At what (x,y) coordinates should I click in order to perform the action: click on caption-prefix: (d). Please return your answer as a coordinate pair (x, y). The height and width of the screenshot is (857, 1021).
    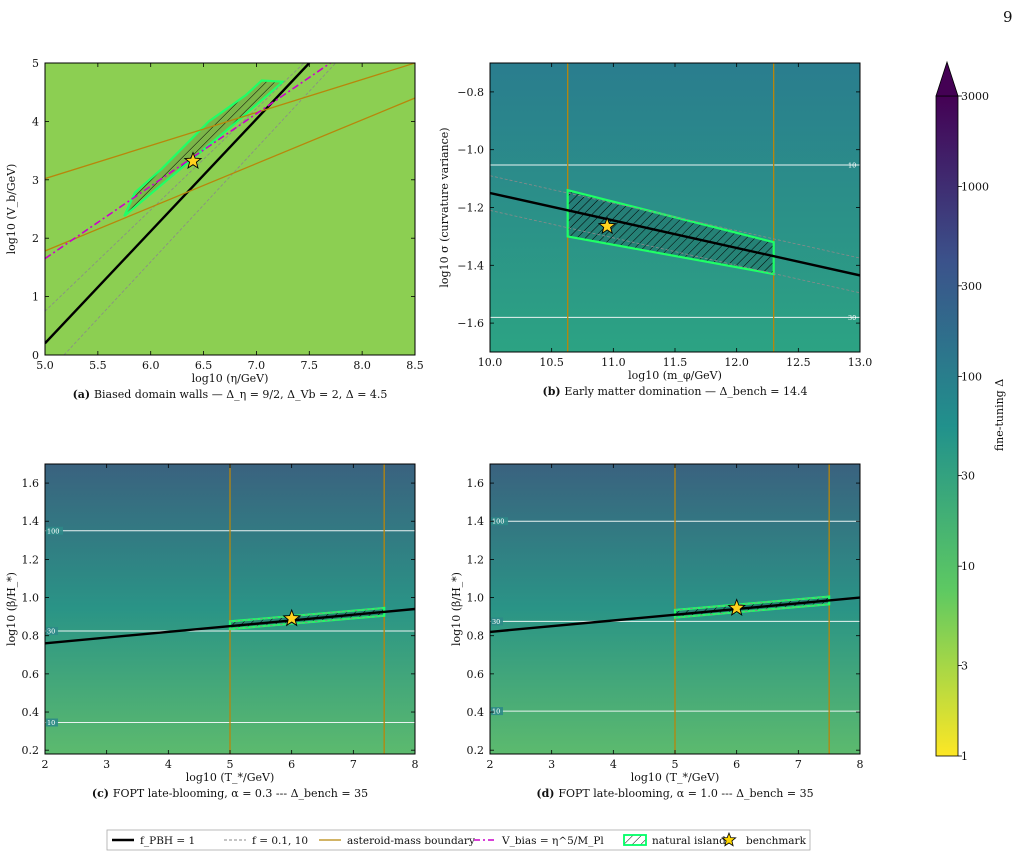
    Looking at the image, I should click on (547, 793).